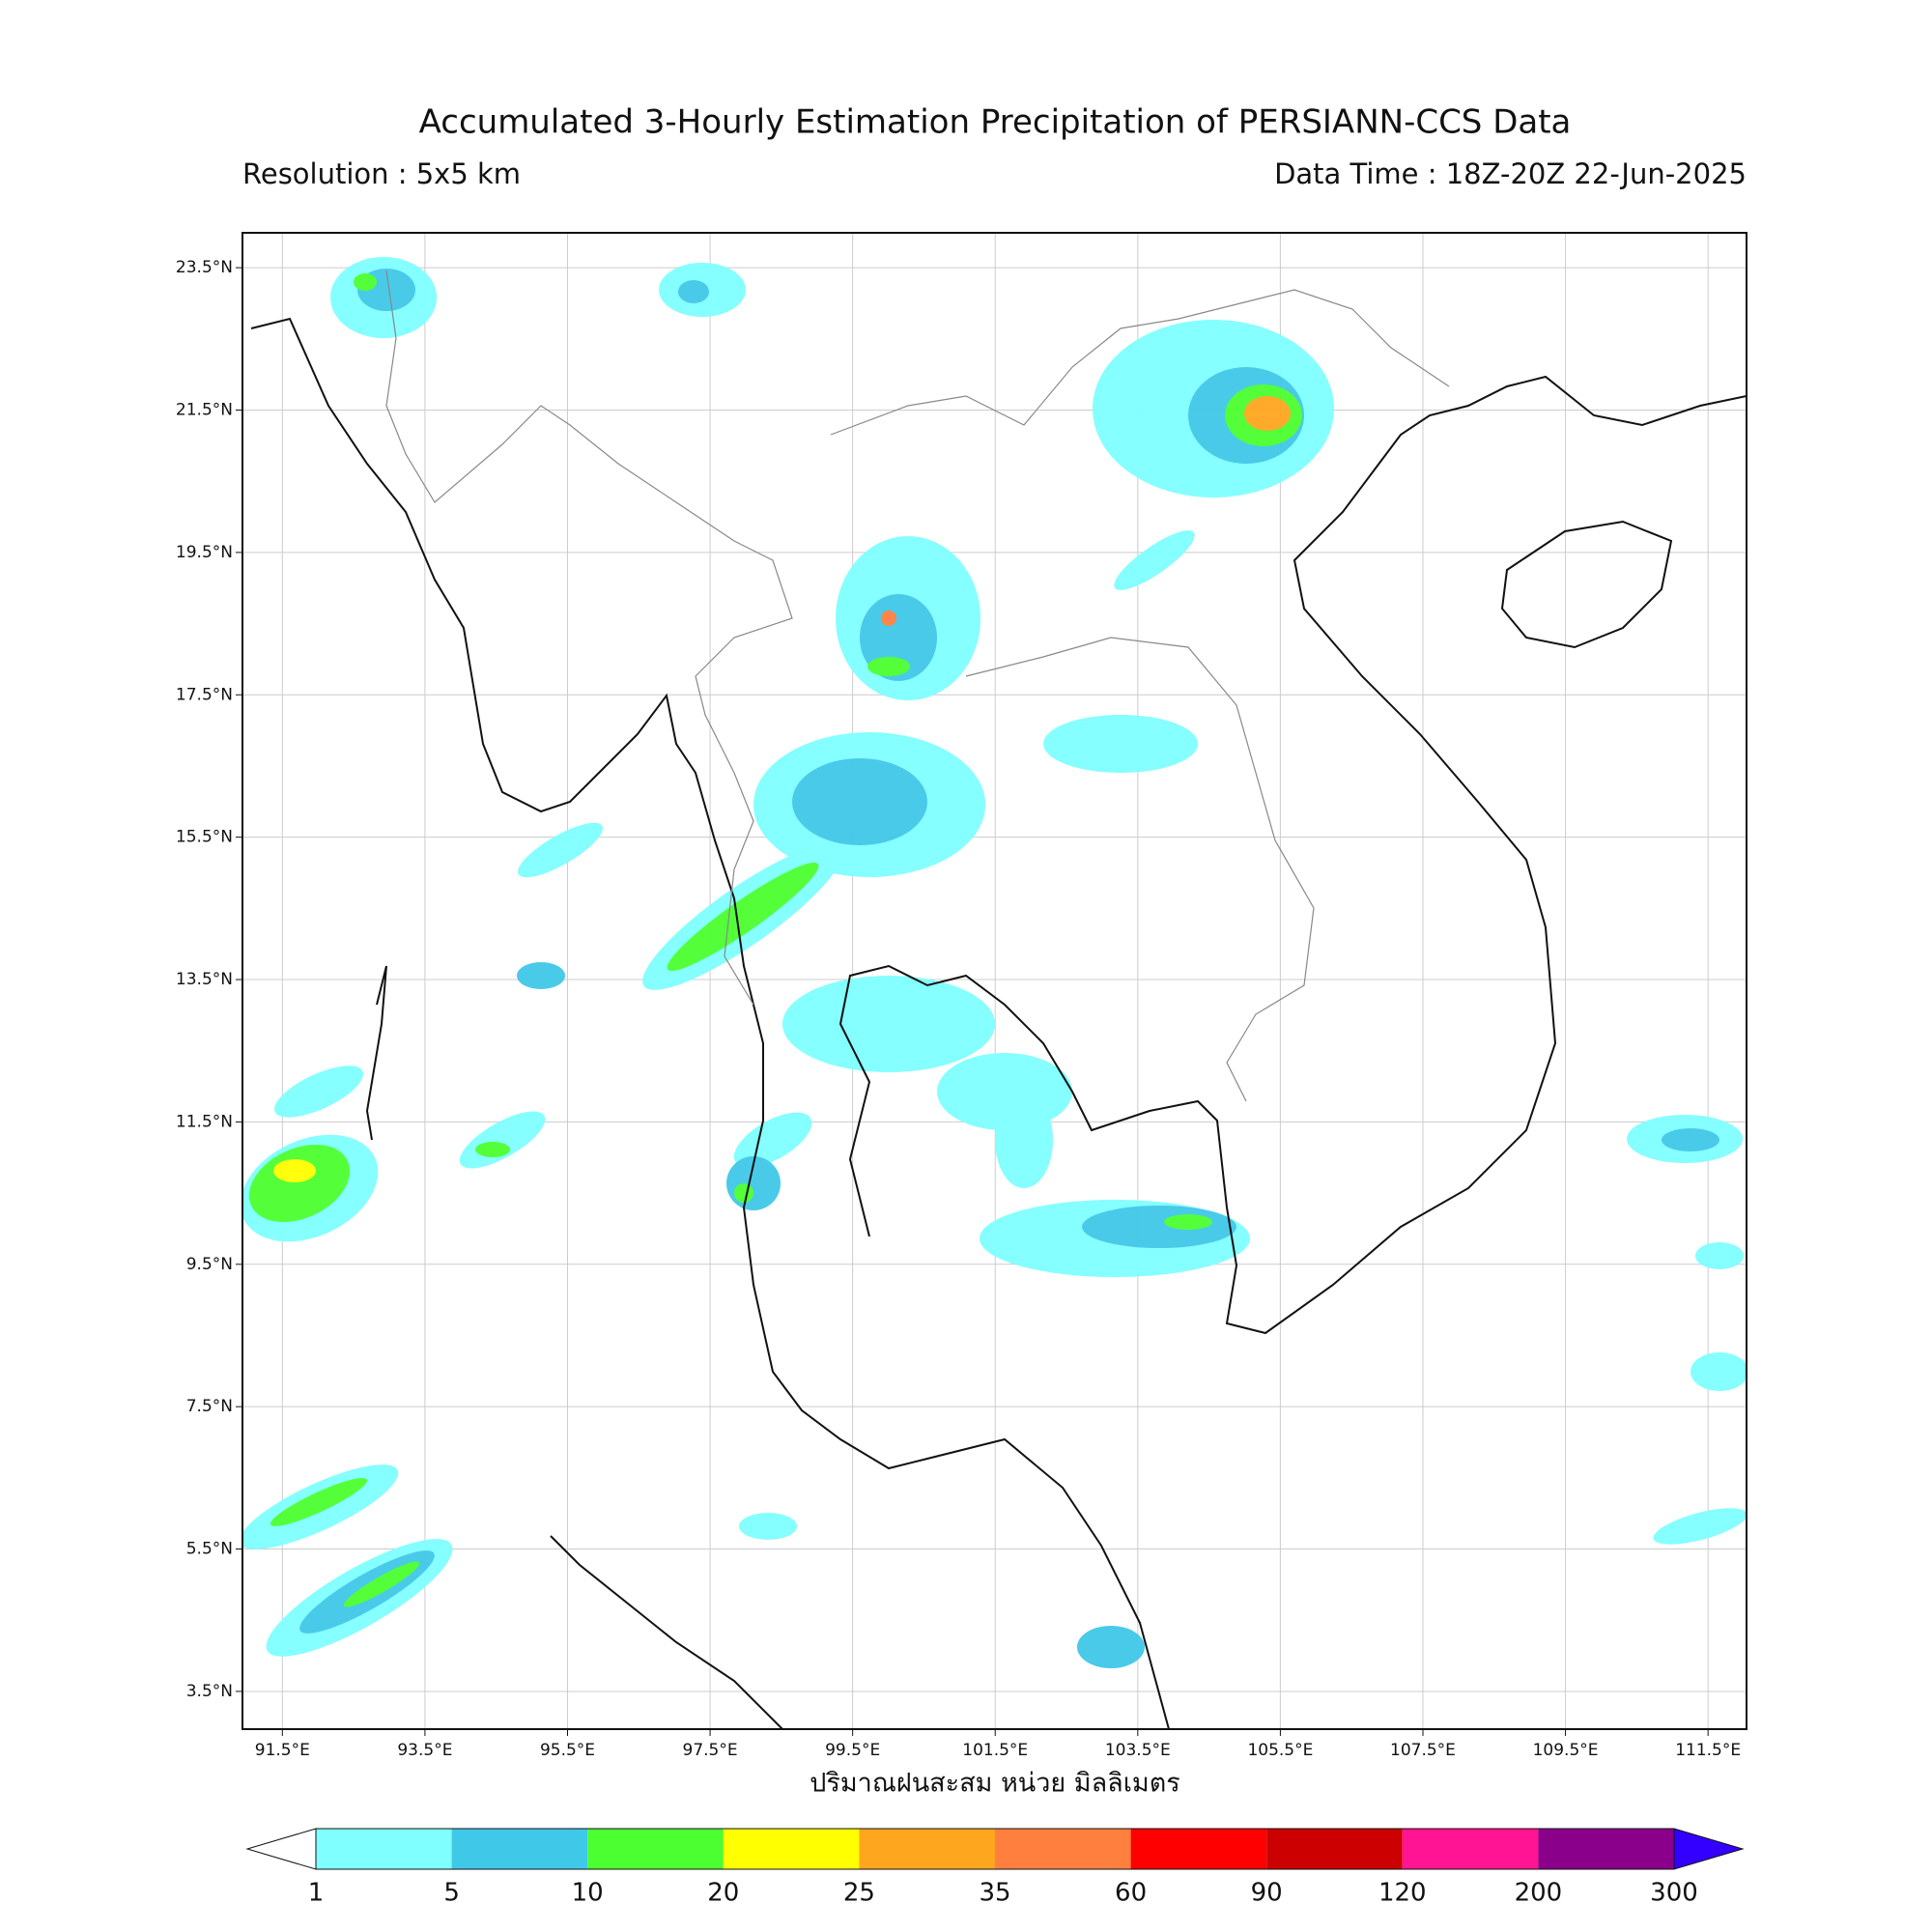 This screenshot has width=1932, height=1932. What do you see at coordinates (1586, 584) in the screenshot?
I see `island` at bounding box center [1586, 584].